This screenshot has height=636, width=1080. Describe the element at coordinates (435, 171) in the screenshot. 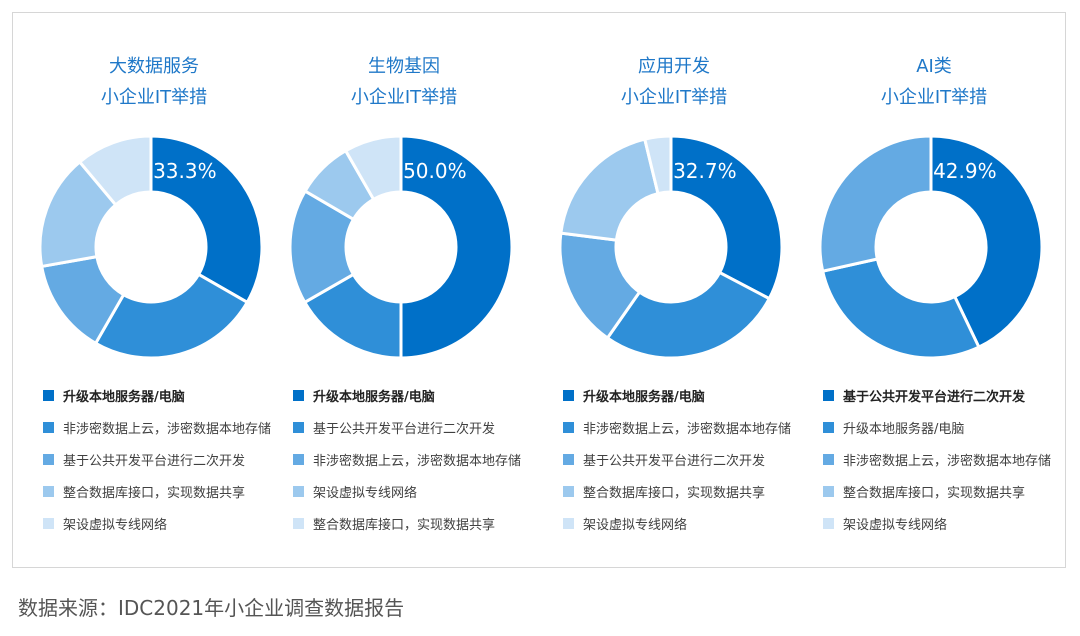

I see `slice-value-label: 50.0%` at that location.